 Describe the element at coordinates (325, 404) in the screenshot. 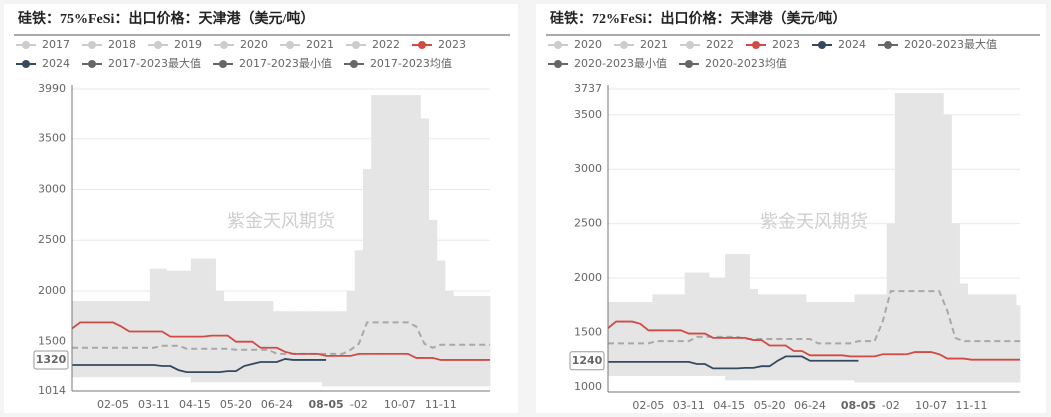

I see `x-tick-label: 08-05` at that location.